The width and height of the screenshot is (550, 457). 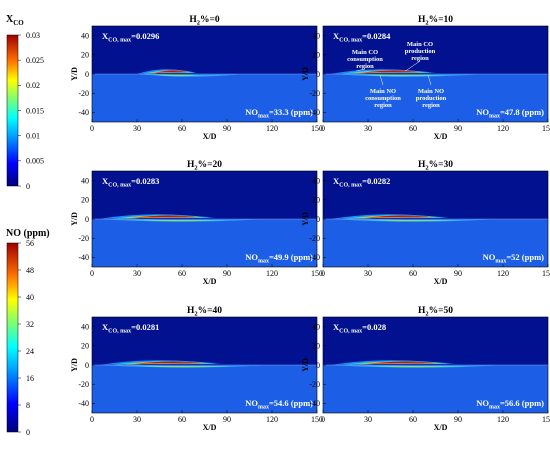 I want to click on panel-title: H2%=30, so click(x=435, y=166).